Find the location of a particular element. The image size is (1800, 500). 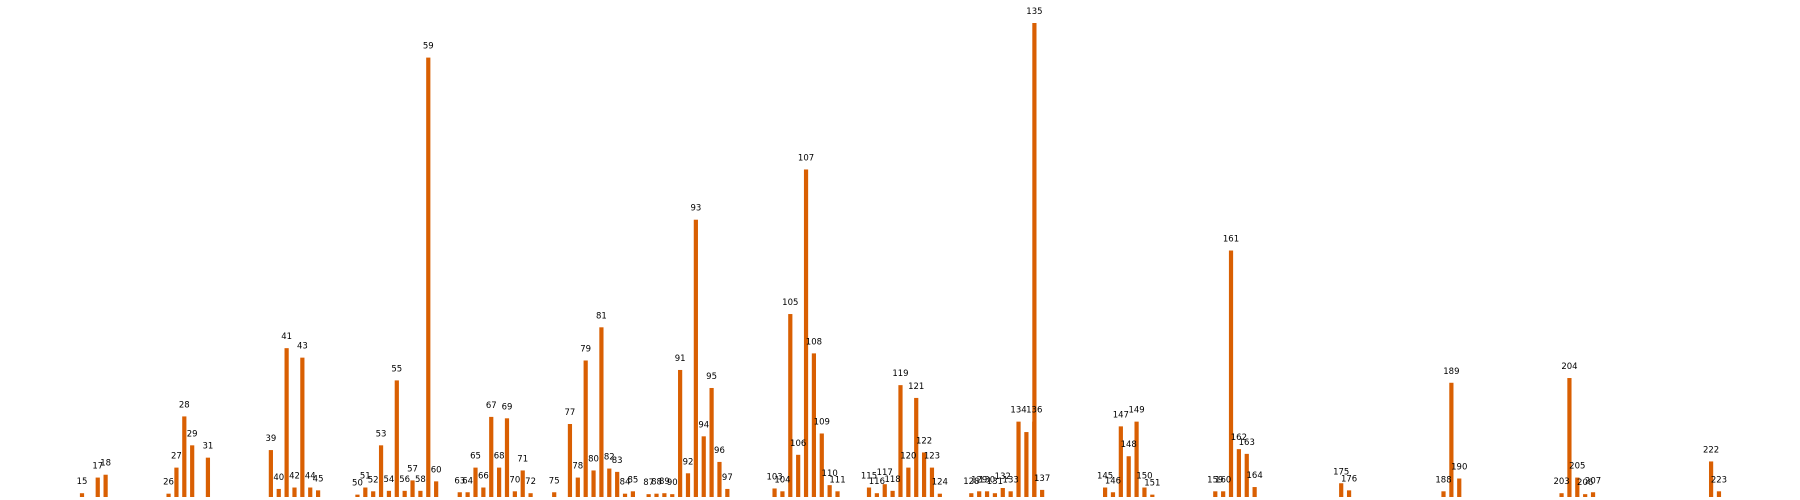

value-label-103: 103 is located at coordinates (774, 477).